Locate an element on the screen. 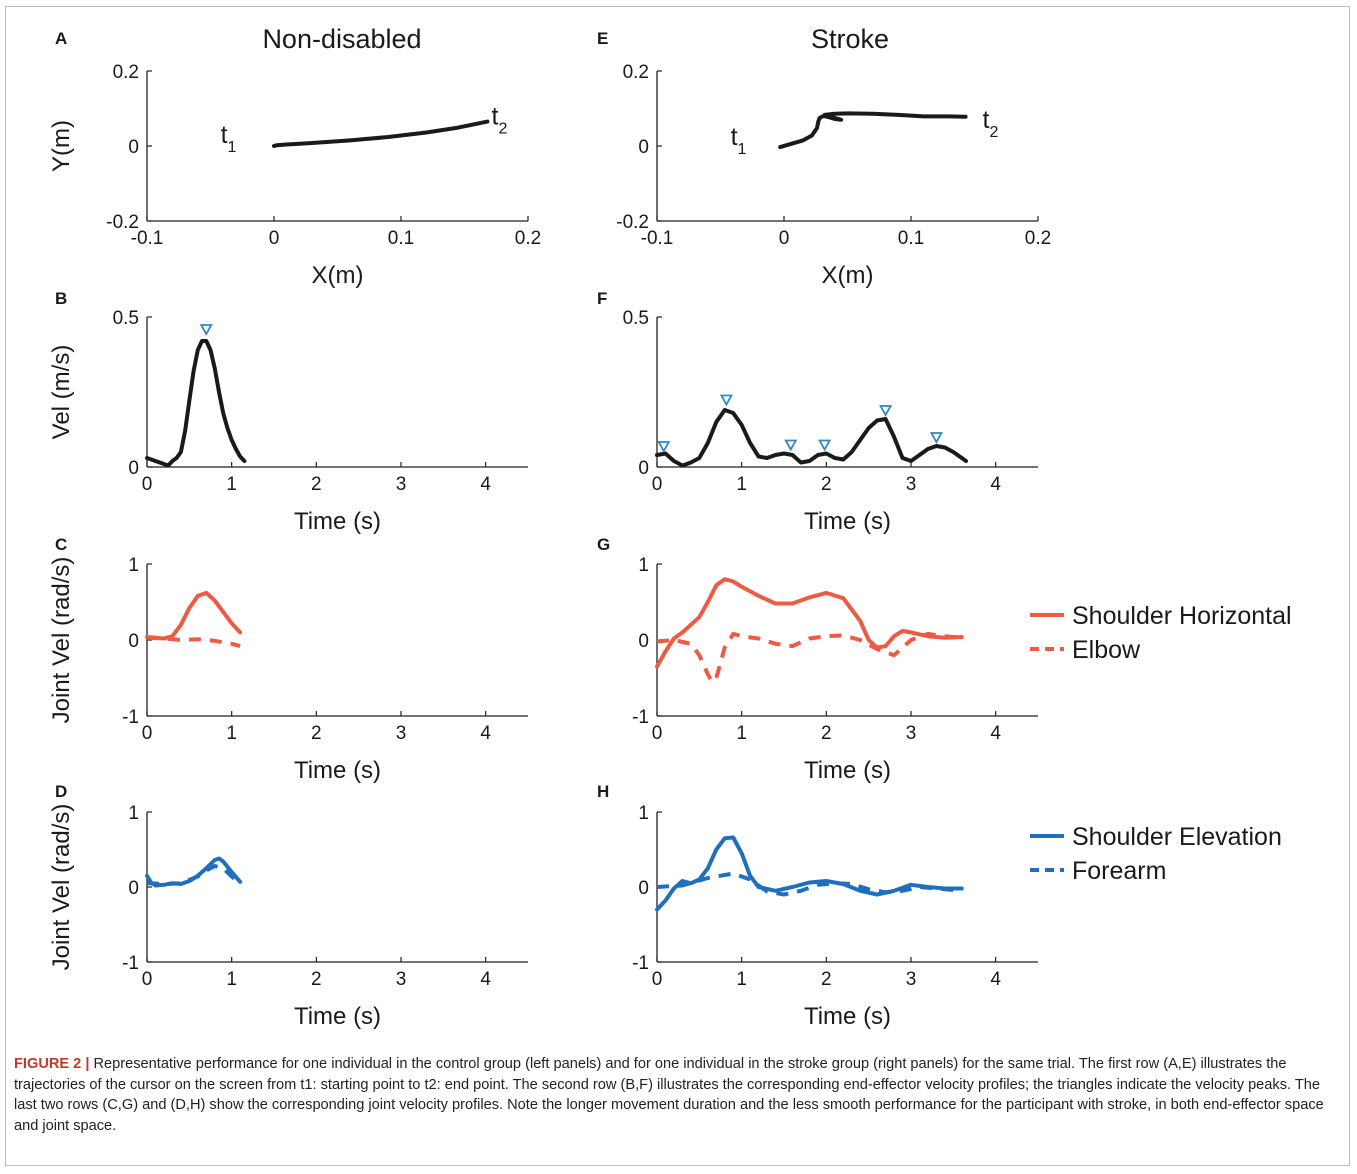 The height and width of the screenshot is (1174, 1357). y-axis-label: Vel (m/s) is located at coordinates (61, 392).